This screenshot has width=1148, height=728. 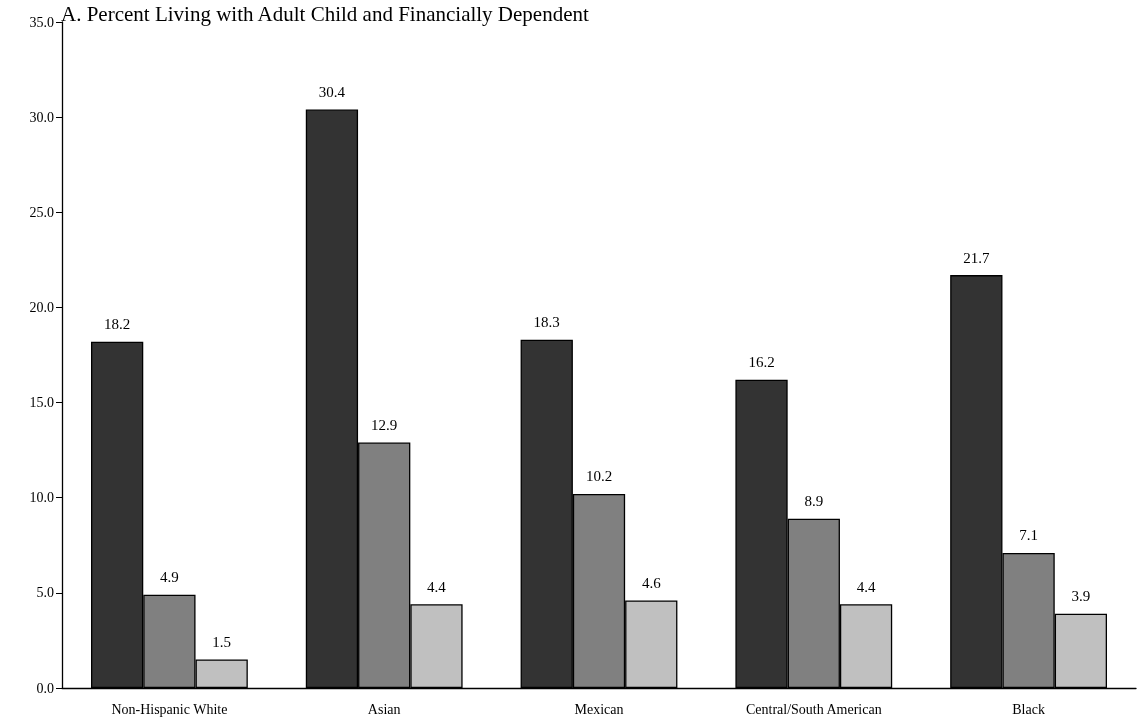 What do you see at coordinates (814, 501) in the screenshot?
I see `data-label: 8.9` at bounding box center [814, 501].